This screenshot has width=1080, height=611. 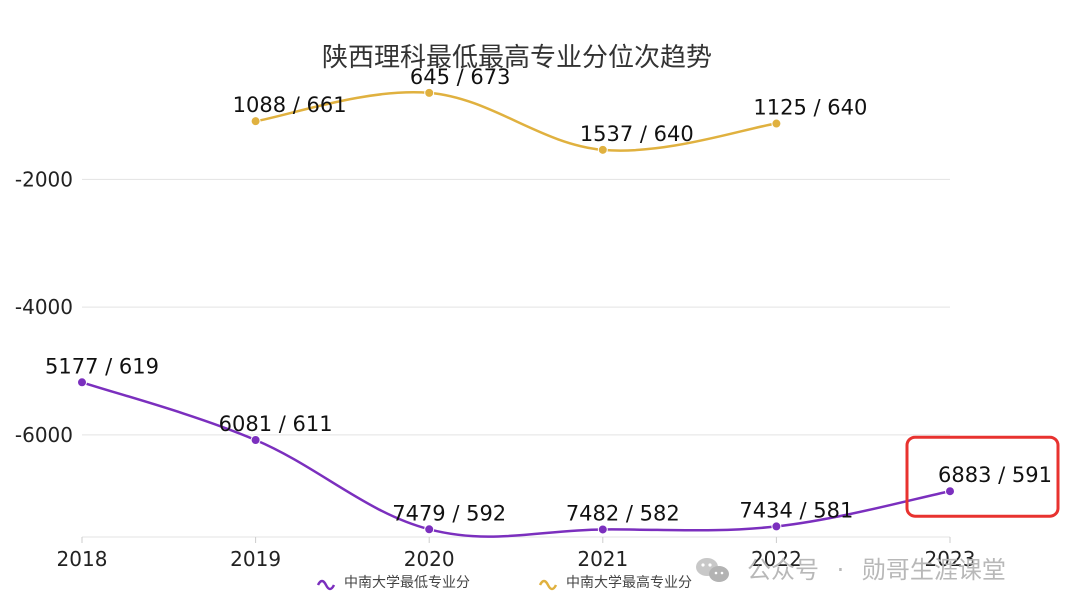 I want to click on watermark-prefix: 公众号, so click(x=783, y=570).